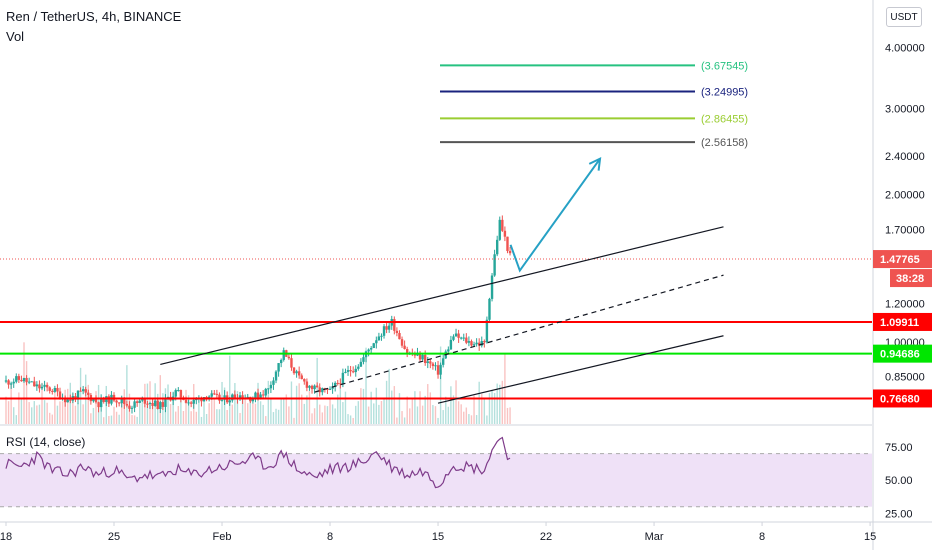 Image resolution: width=932 pixels, height=550 pixels. Describe the element at coordinates (900, 260) in the screenshot. I see `current-price-tag: 1.47765` at that location.